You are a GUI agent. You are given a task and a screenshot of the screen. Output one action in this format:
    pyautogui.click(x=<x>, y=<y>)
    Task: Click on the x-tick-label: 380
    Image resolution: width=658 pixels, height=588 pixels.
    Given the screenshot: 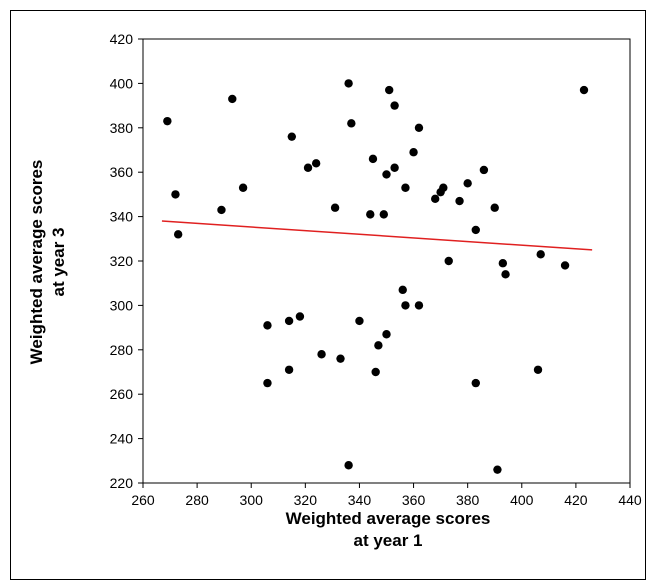 What is the action you would take?
    pyautogui.click(x=468, y=500)
    